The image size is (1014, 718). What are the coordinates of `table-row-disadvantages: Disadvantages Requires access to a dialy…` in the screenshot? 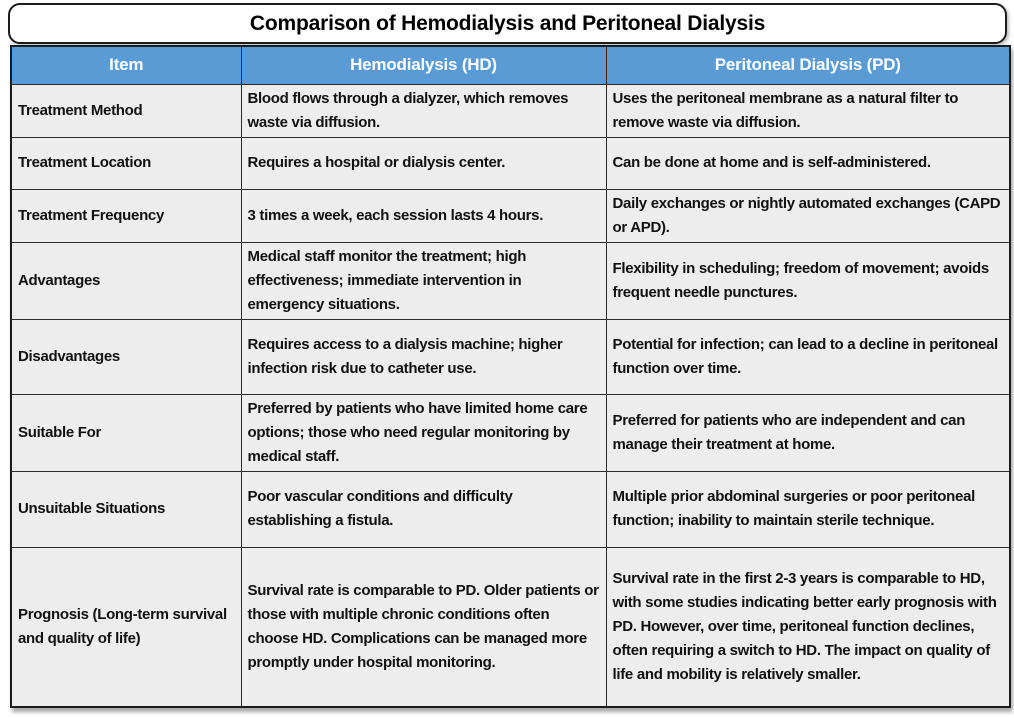 It's located at (510, 356).